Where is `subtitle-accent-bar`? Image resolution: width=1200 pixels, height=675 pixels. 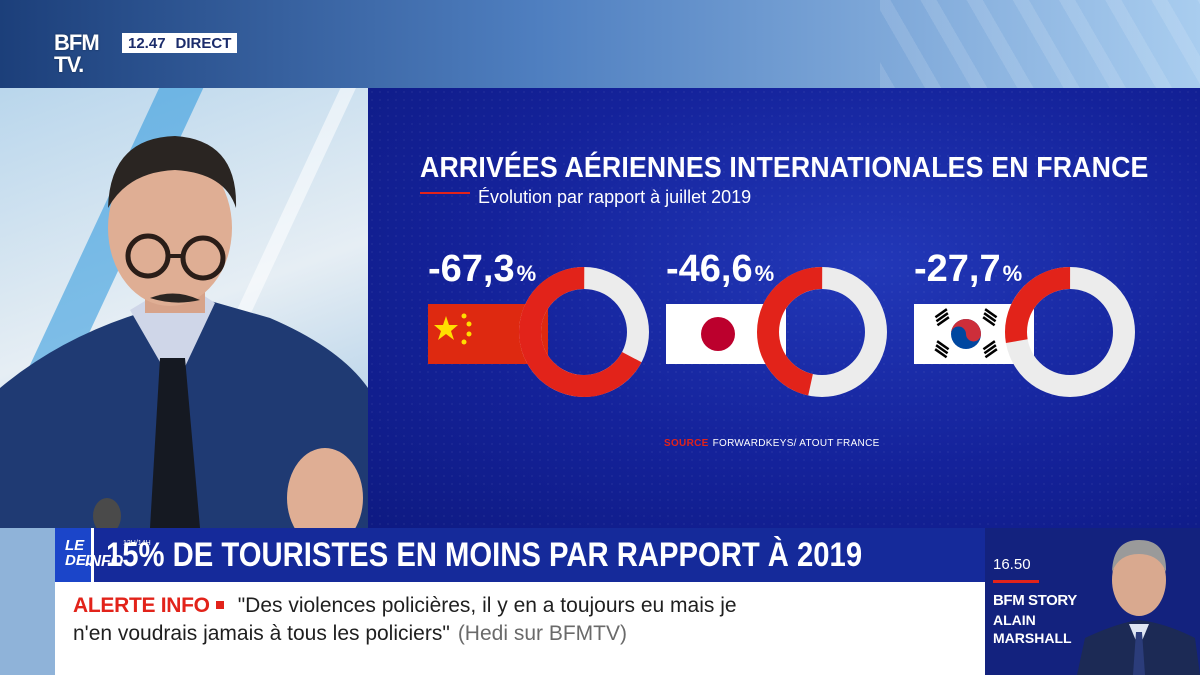
subtitle-accent-bar is located at coordinates (445, 193).